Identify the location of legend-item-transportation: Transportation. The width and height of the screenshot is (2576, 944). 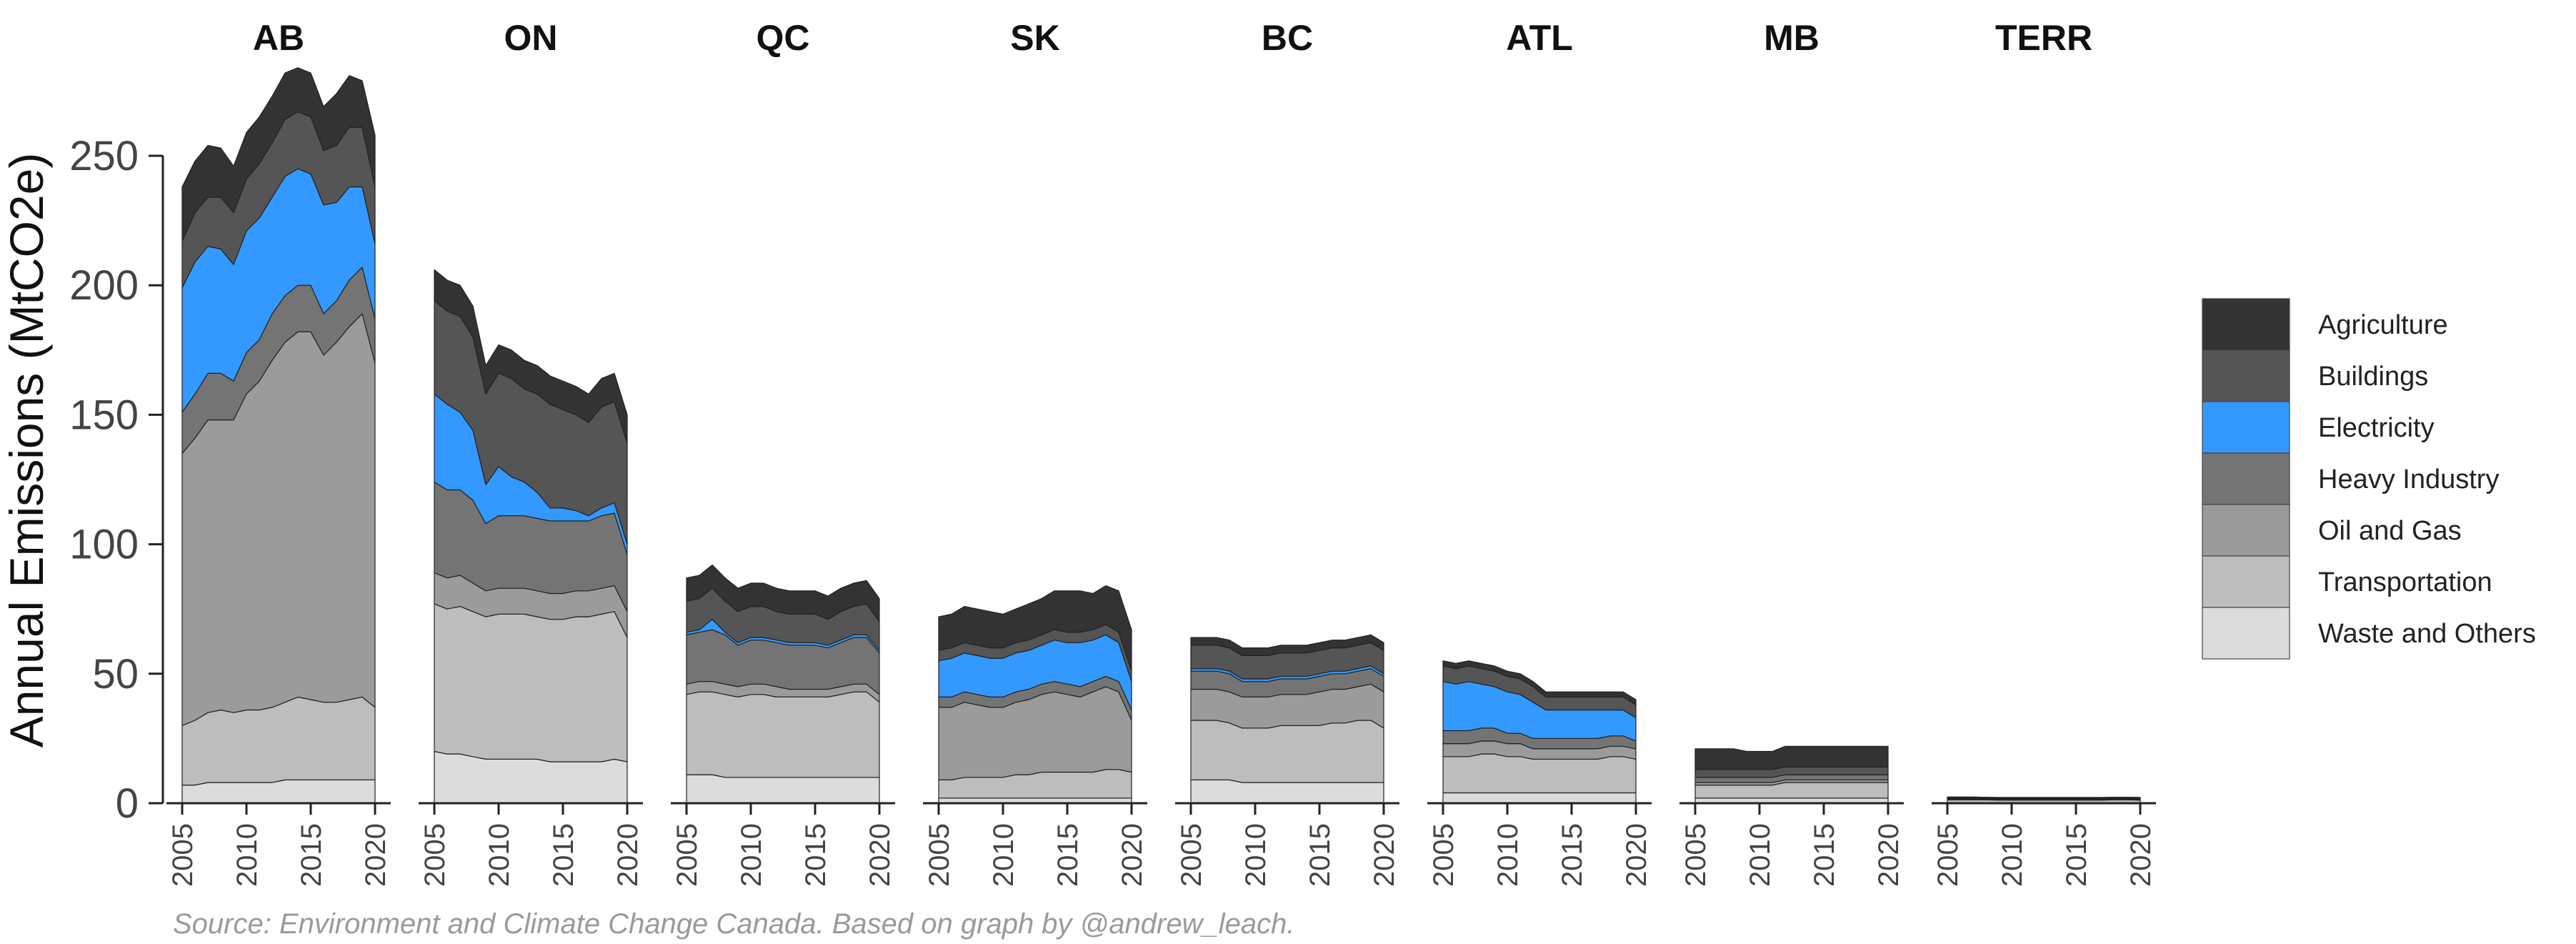
(2347, 582).